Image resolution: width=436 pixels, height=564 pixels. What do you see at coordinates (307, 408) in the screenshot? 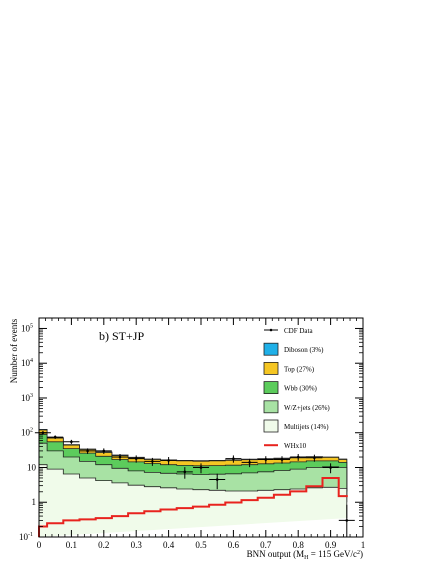
I see `legend-label: W/Z+jets (26%)` at bounding box center [307, 408].